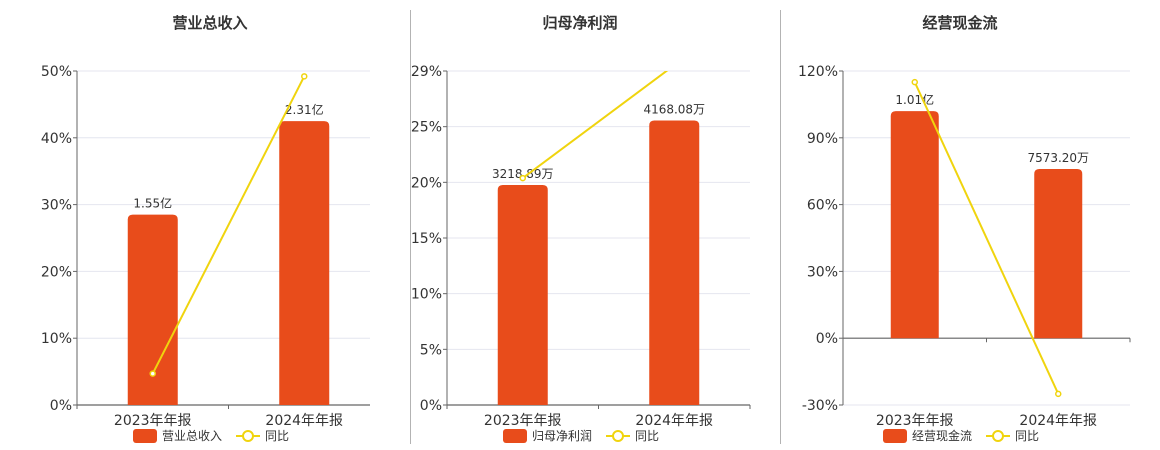 This screenshot has height=450, width=1160. Describe the element at coordinates (152, 203) in the screenshot. I see `bar-value-label: 1.55亿` at that location.